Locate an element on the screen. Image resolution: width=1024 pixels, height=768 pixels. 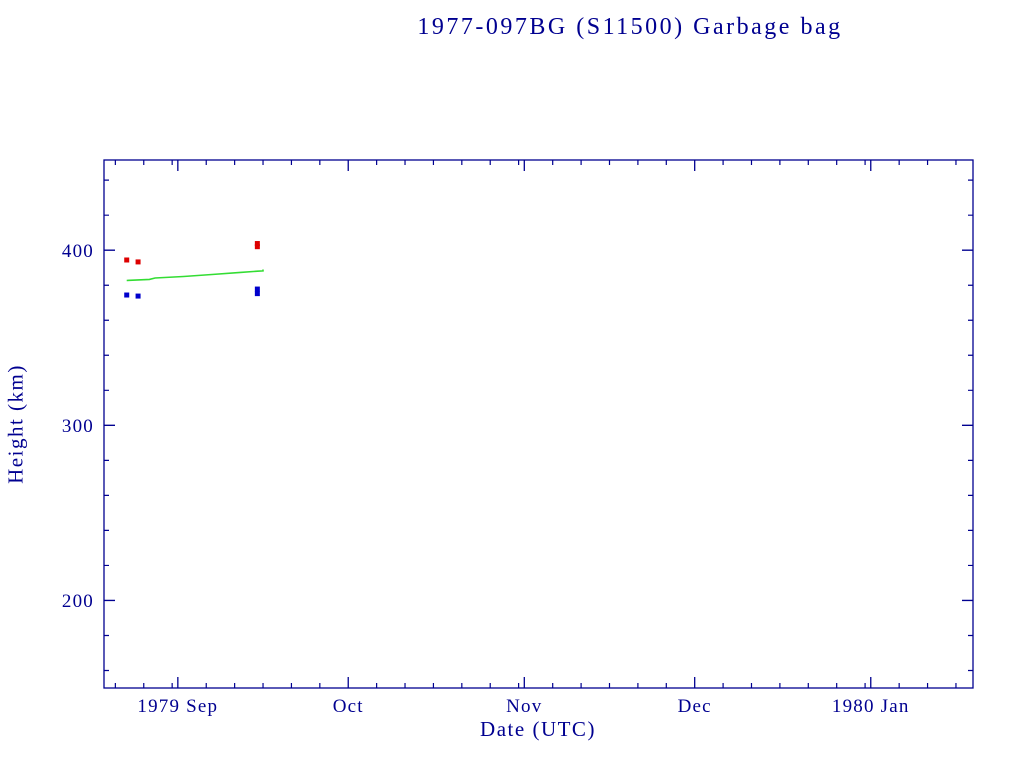
x-tick-label: Dec is located at coordinates (695, 706).